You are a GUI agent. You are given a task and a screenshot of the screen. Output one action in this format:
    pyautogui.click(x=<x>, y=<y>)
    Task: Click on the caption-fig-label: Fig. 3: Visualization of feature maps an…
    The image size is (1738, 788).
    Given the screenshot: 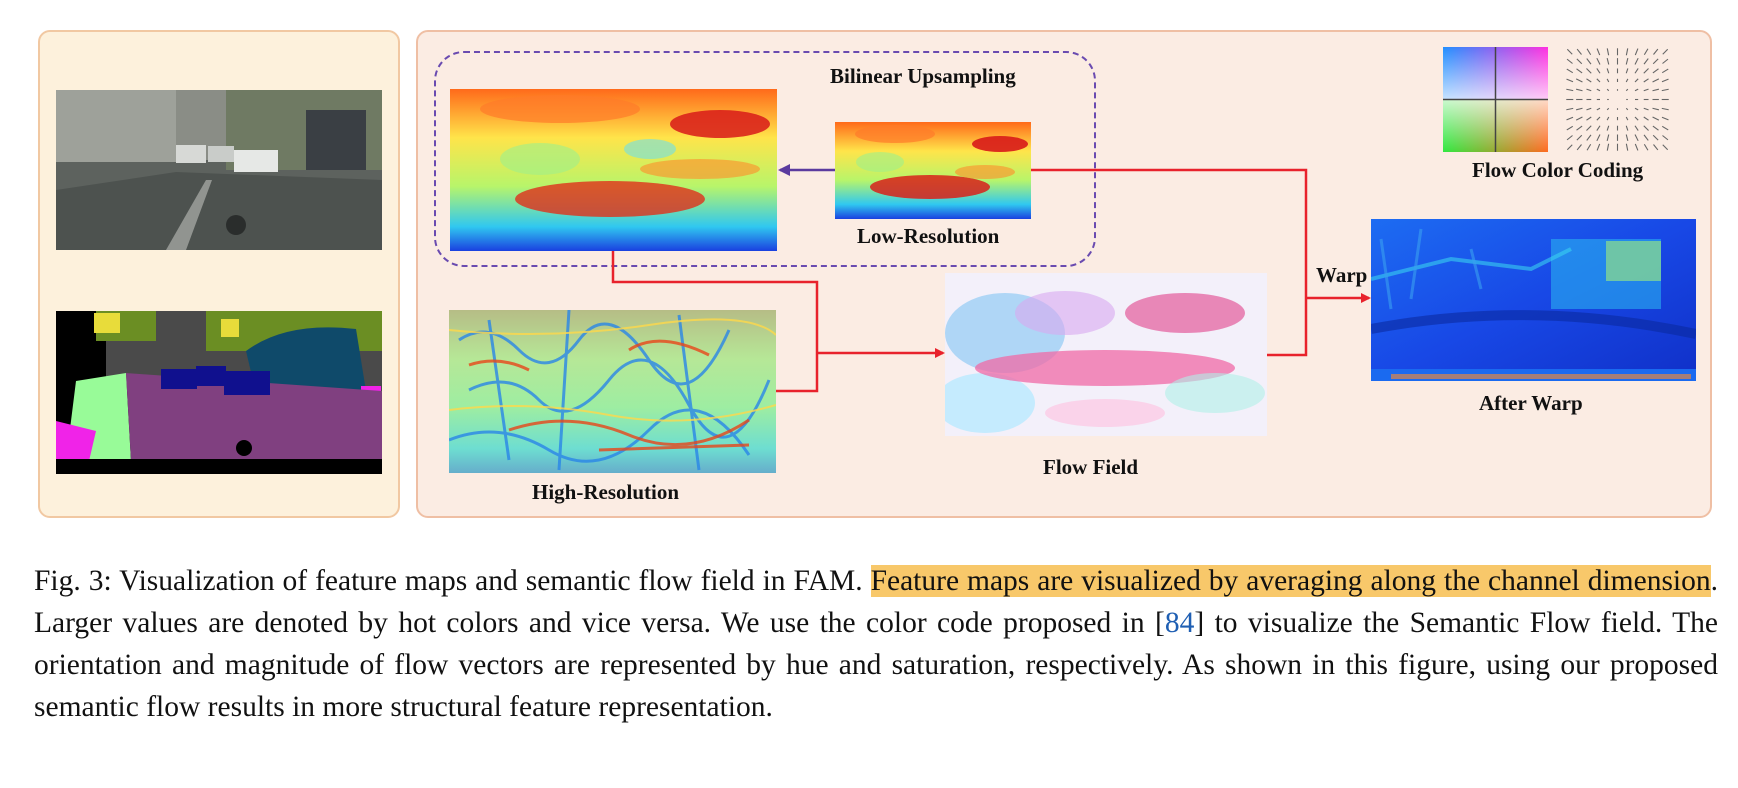 What is the action you would take?
    pyautogui.click(x=452, y=581)
    